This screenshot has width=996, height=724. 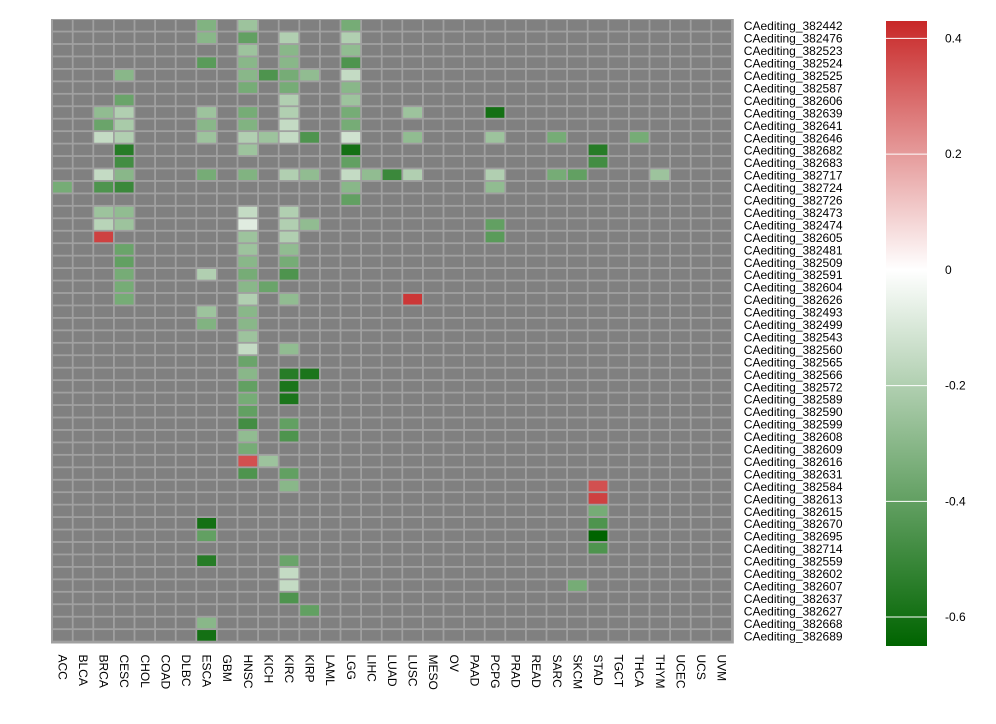 What do you see at coordinates (351, 667) in the screenshot?
I see `column-label: LGG` at bounding box center [351, 667].